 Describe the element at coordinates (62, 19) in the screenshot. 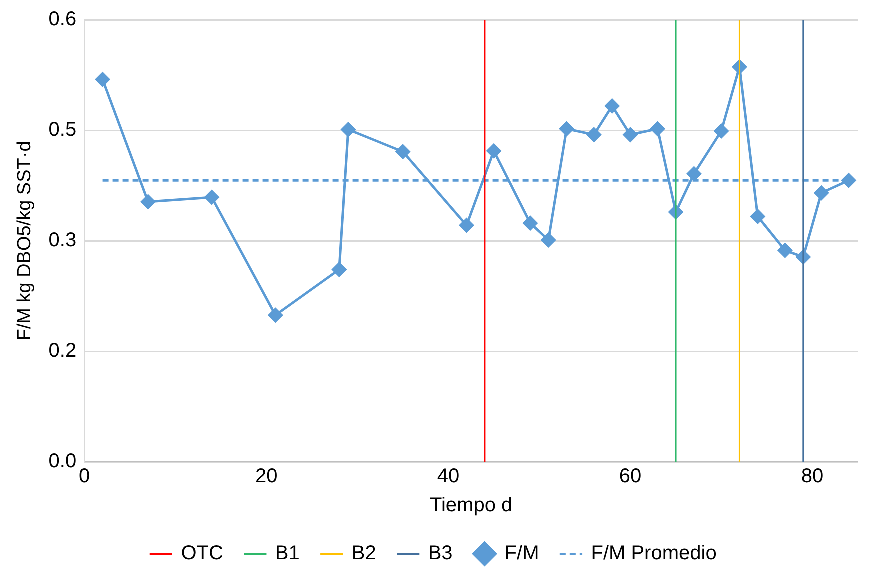

I see `y-tick-label: 0.6` at that location.